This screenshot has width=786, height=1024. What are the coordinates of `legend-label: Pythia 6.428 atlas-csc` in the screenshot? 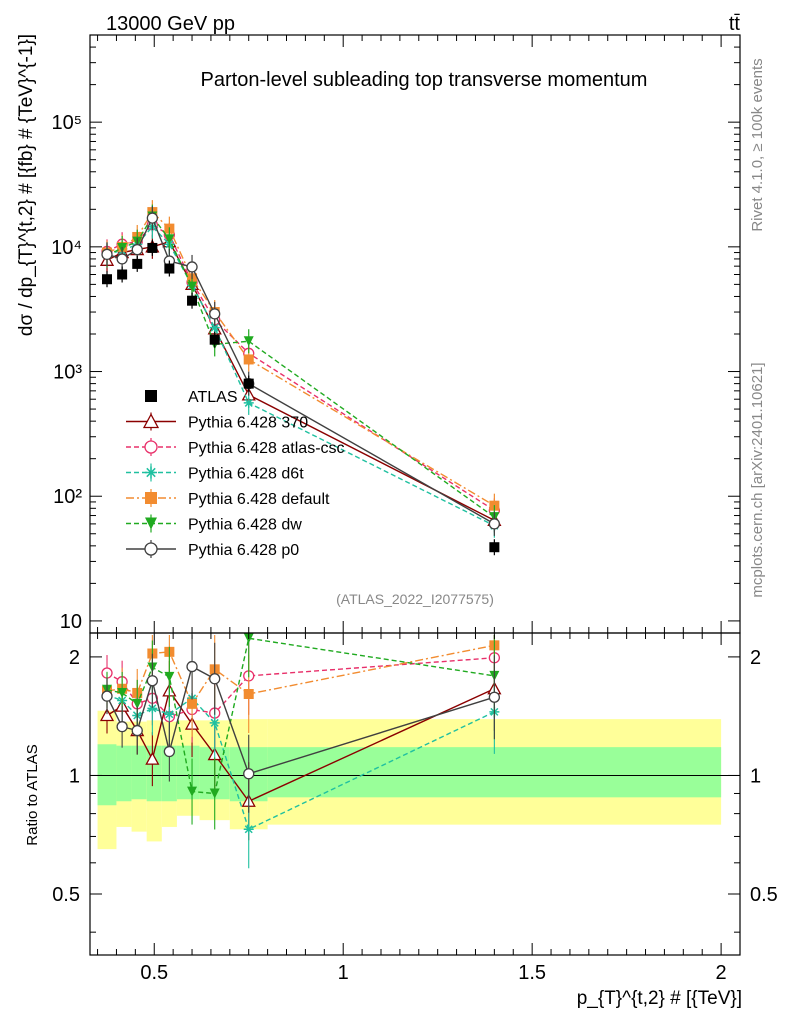 It's located at (266, 448).